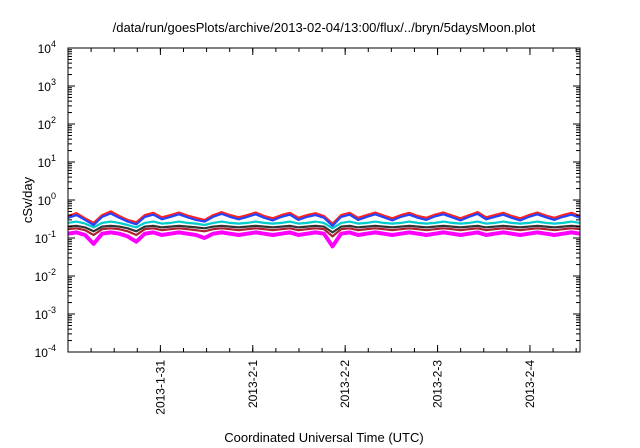  I want to click on y-tick-label: 10⁰, so click(47, 199).